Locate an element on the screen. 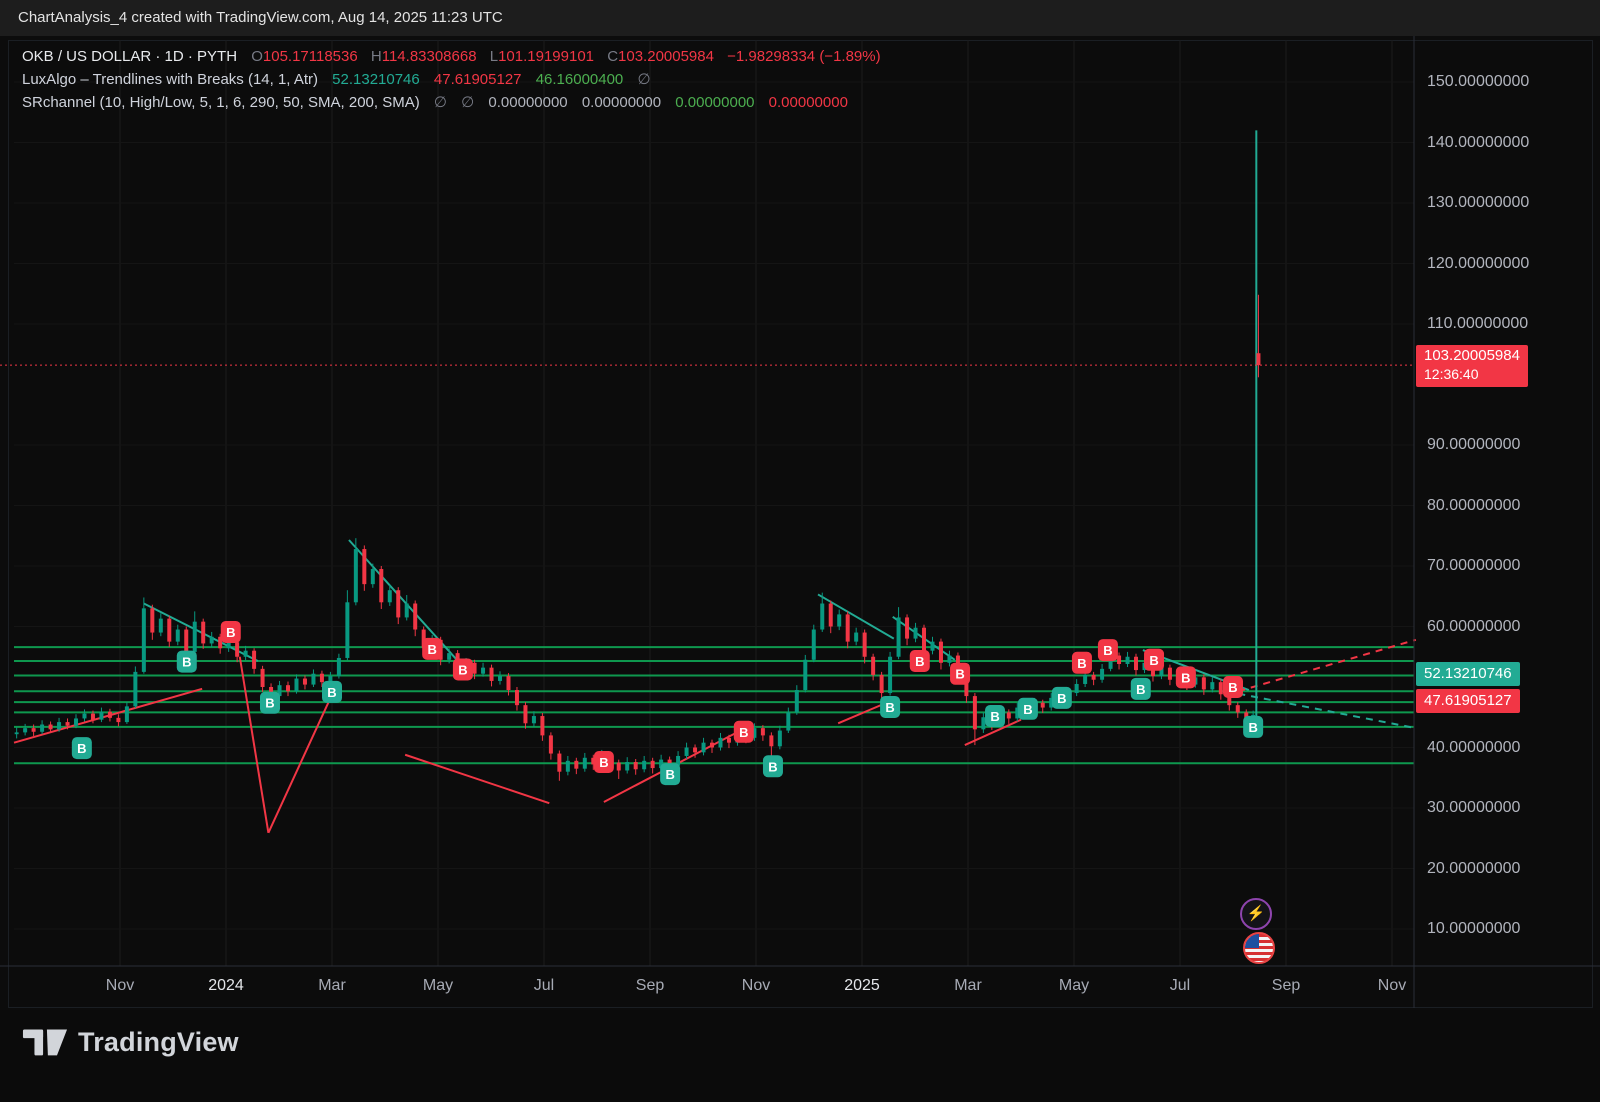 The height and width of the screenshot is (1102, 1600). time-axis-label: Jul is located at coordinates (544, 985).